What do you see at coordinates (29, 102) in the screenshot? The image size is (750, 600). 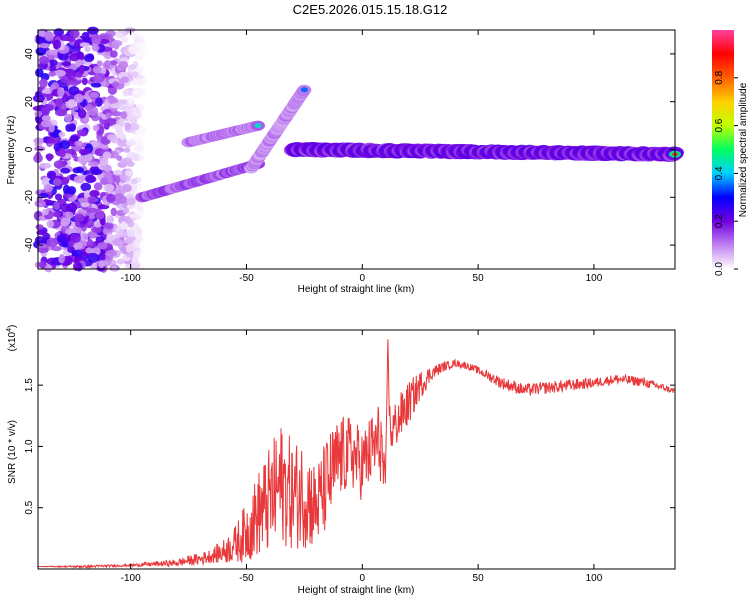 I see `spectrogram-y-tick-label: 20` at bounding box center [29, 102].